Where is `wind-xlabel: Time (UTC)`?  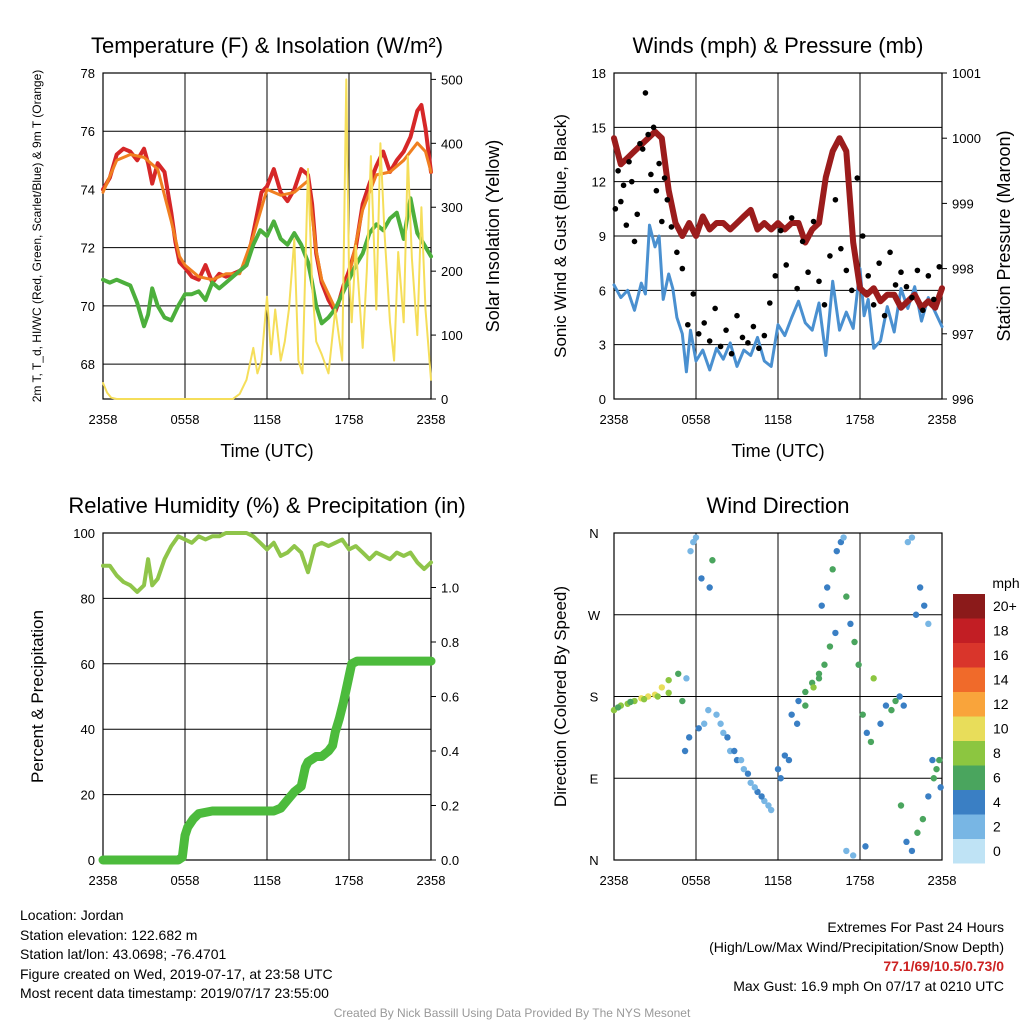 wind-xlabel: Time (UTC) is located at coordinates (777, 451).